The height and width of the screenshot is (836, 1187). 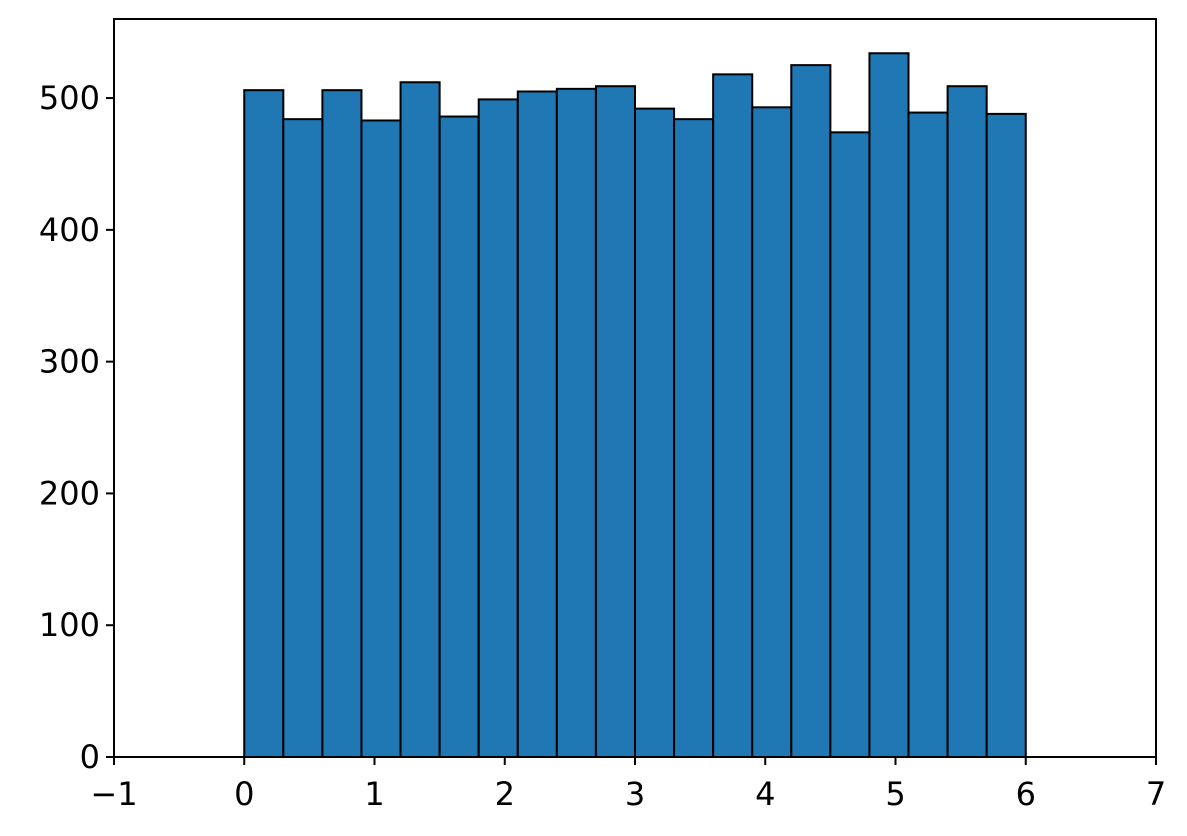 What do you see at coordinates (90, 757) in the screenshot?
I see `y-tick-label: 0` at bounding box center [90, 757].